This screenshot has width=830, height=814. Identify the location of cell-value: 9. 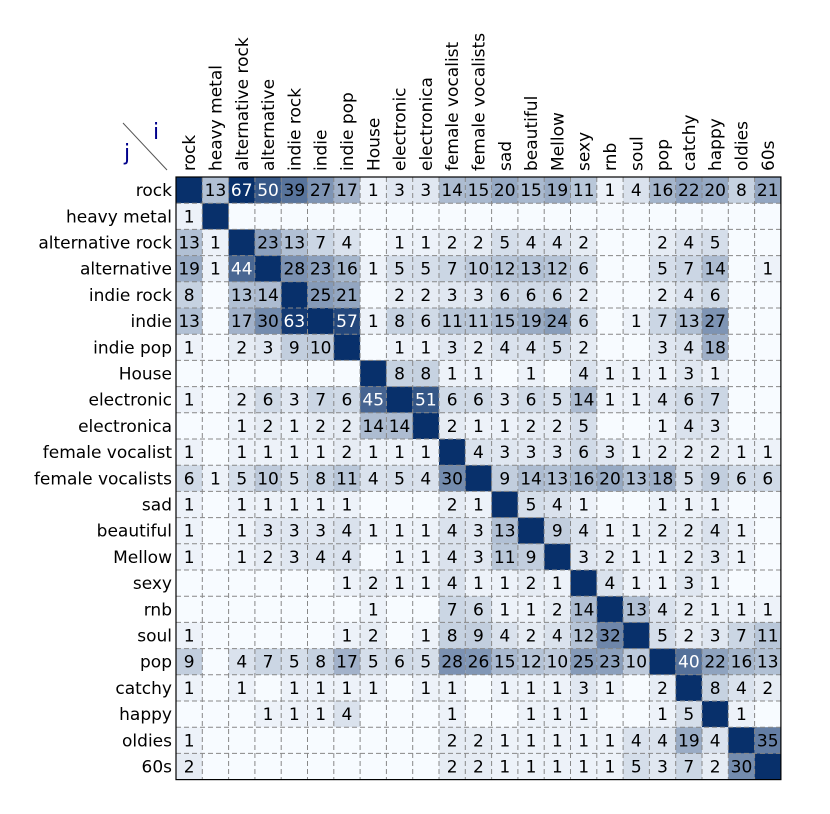
(531, 558).